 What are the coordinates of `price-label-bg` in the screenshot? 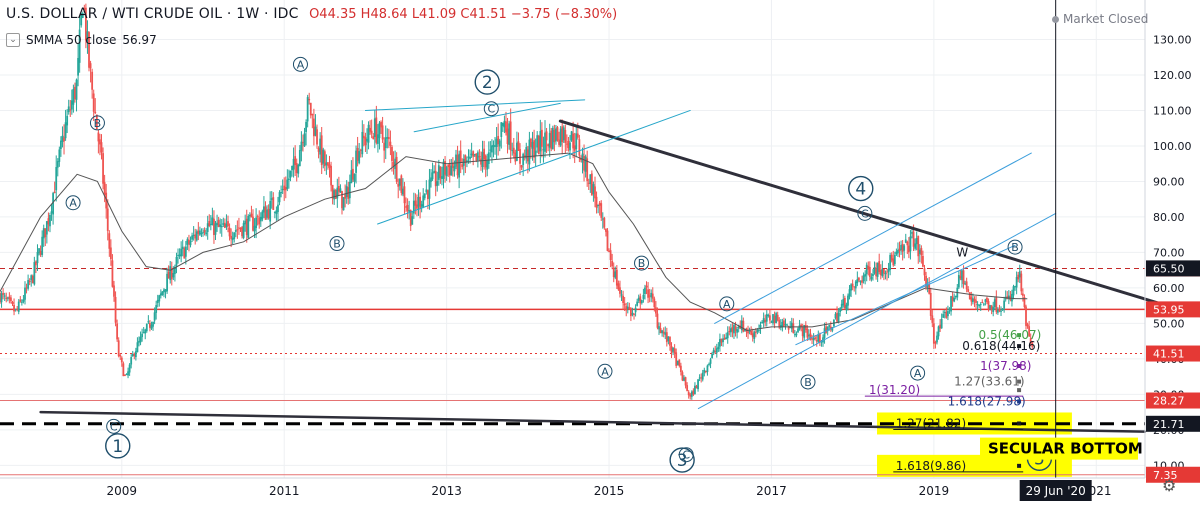 It's located at (1173, 309).